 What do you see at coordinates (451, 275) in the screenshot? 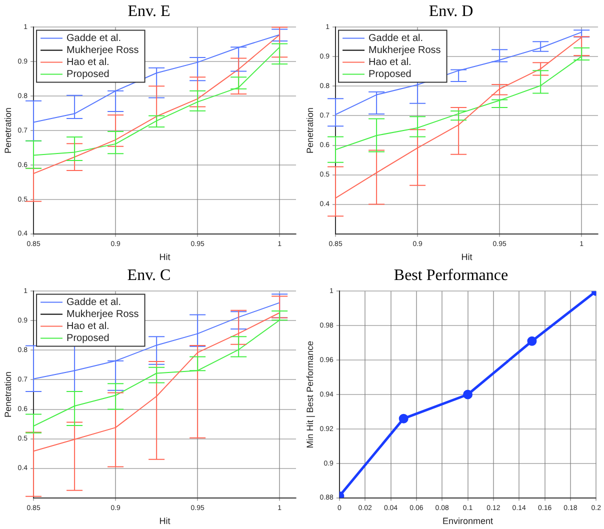
I see `chart-title: Best Performance` at bounding box center [451, 275].